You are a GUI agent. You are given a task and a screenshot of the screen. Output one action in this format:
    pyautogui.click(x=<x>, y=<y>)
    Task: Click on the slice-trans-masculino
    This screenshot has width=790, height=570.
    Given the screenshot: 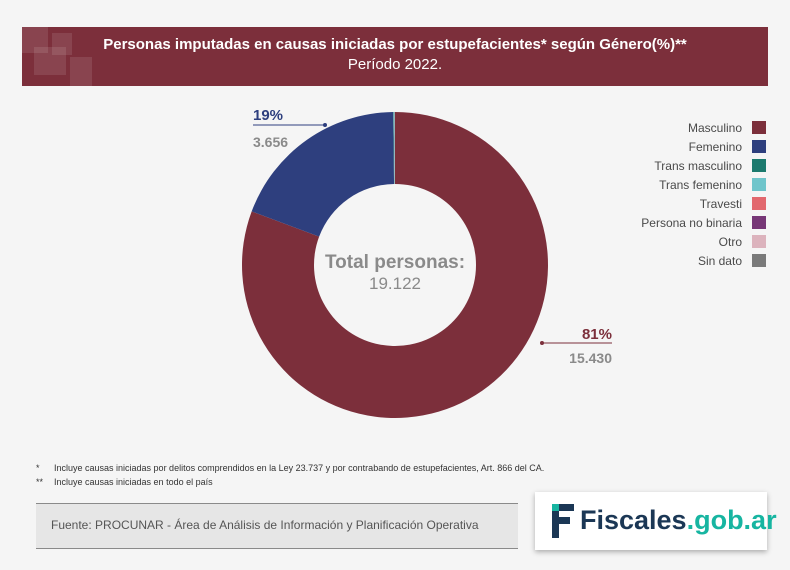 What is the action you would take?
    pyautogui.click(x=394, y=148)
    